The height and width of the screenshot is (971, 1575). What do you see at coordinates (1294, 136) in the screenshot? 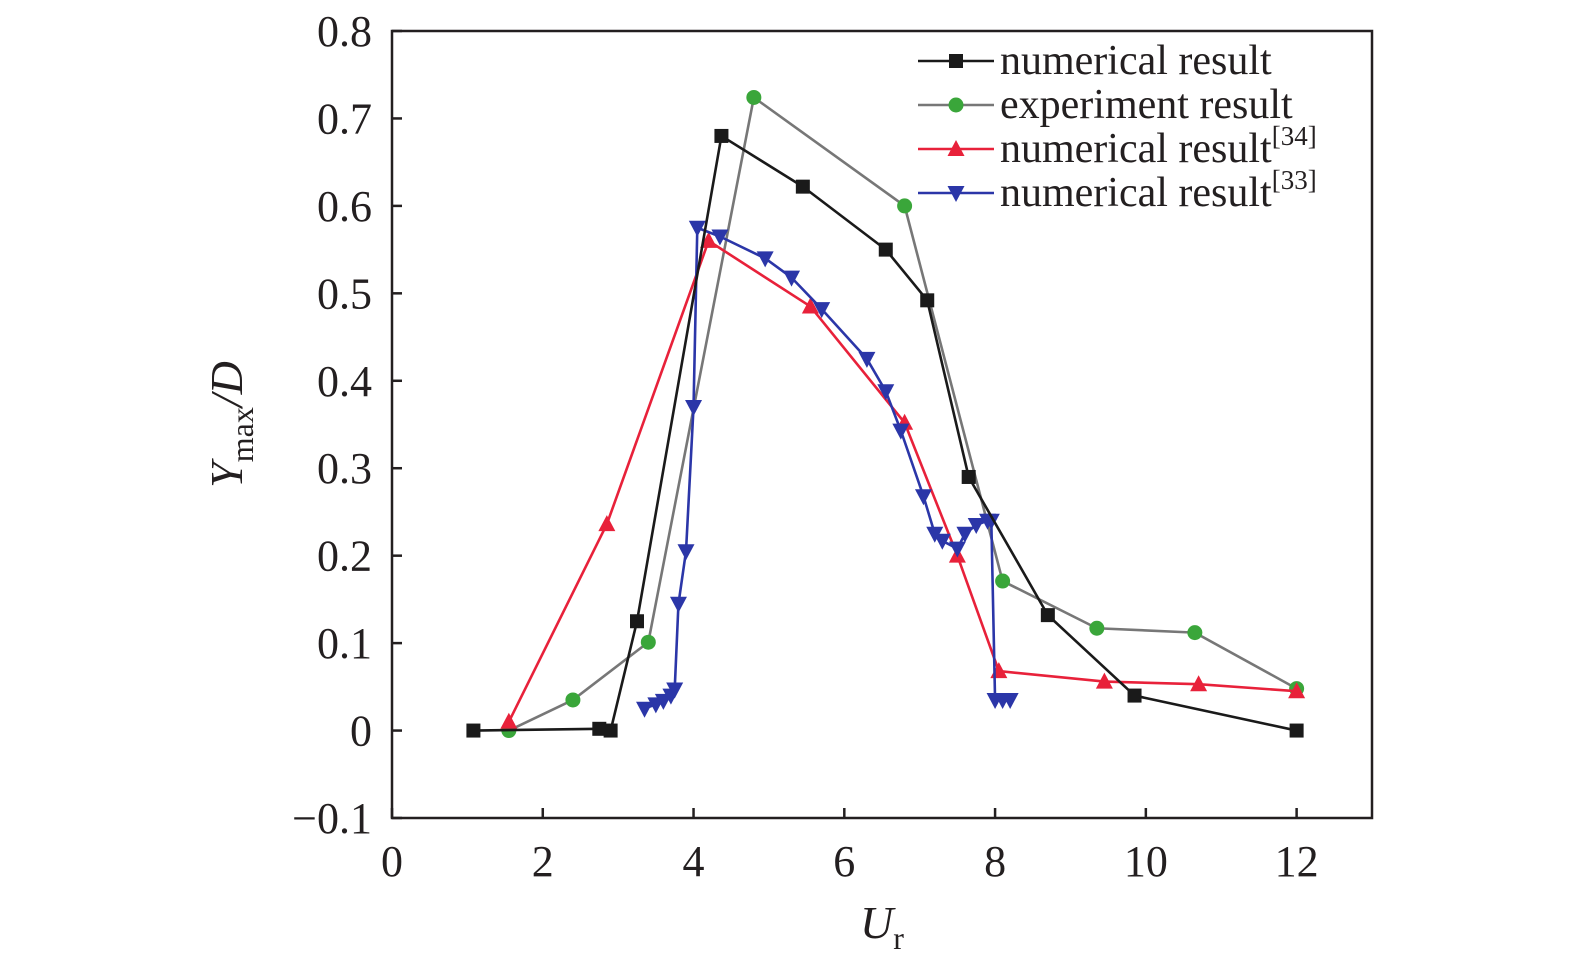
I see `legend-label-ref: [34]` at bounding box center [1294, 136].